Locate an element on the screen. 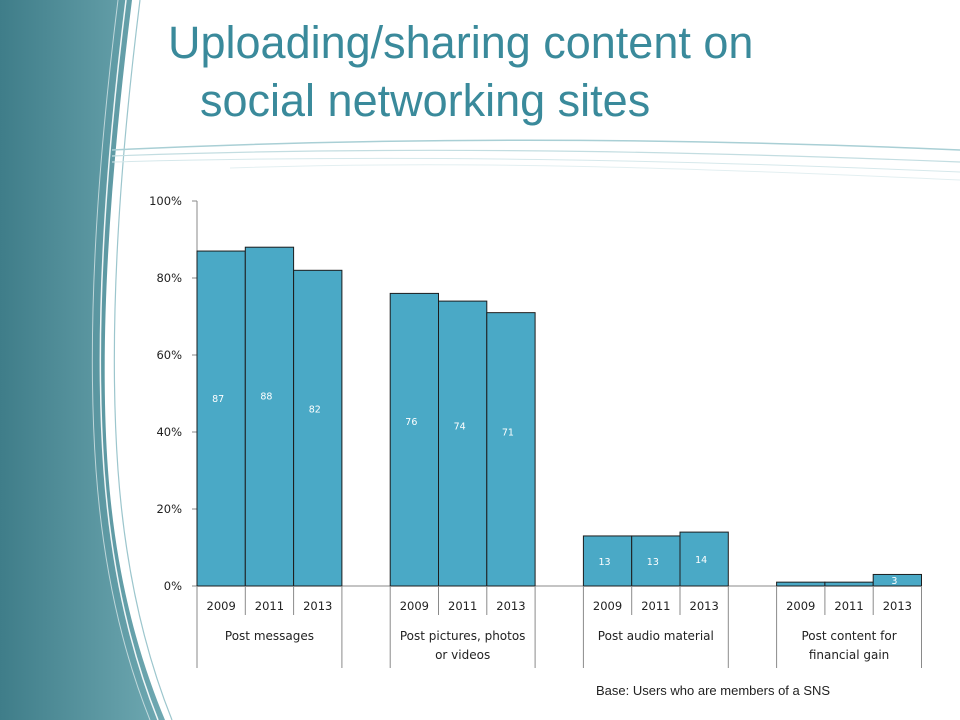 This screenshot has width=960, height=720. bar-data-label: 76 is located at coordinates (411, 422).